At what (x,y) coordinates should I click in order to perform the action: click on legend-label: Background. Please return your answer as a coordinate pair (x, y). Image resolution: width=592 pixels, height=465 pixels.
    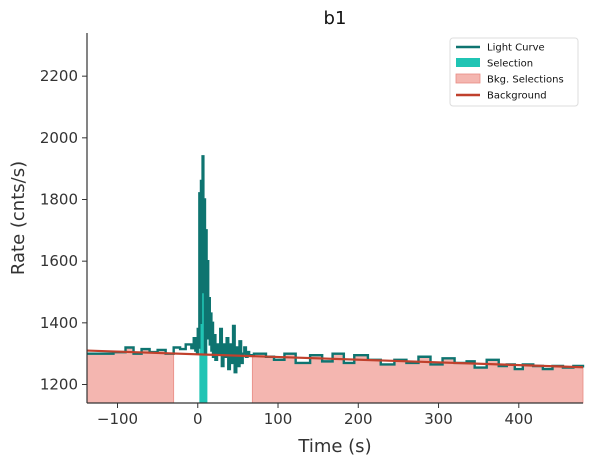
    Looking at the image, I should click on (517, 96).